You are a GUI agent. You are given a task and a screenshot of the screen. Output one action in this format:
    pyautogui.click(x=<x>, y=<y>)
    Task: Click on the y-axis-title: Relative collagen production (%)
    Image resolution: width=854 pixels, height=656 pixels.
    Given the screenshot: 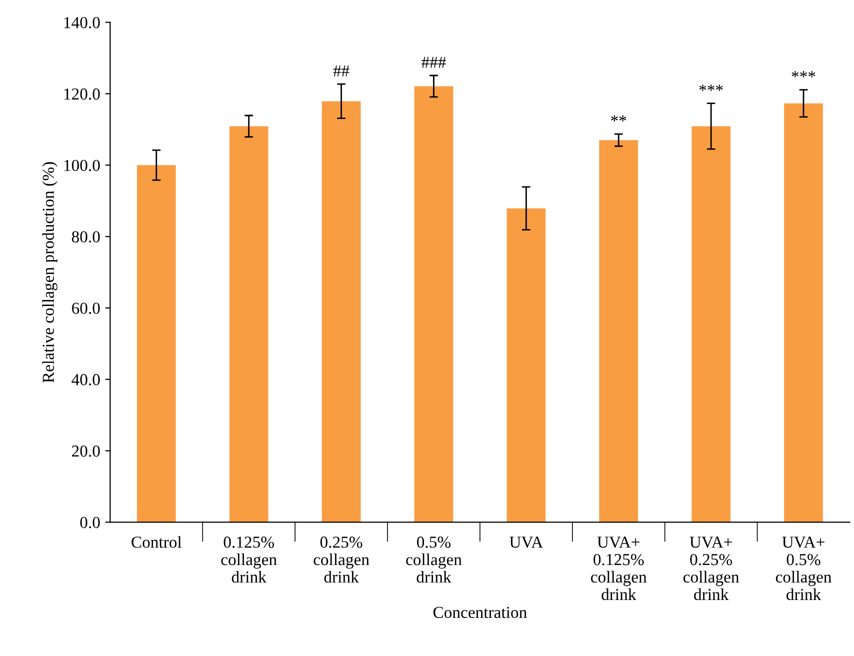 What is the action you would take?
    pyautogui.click(x=50, y=272)
    